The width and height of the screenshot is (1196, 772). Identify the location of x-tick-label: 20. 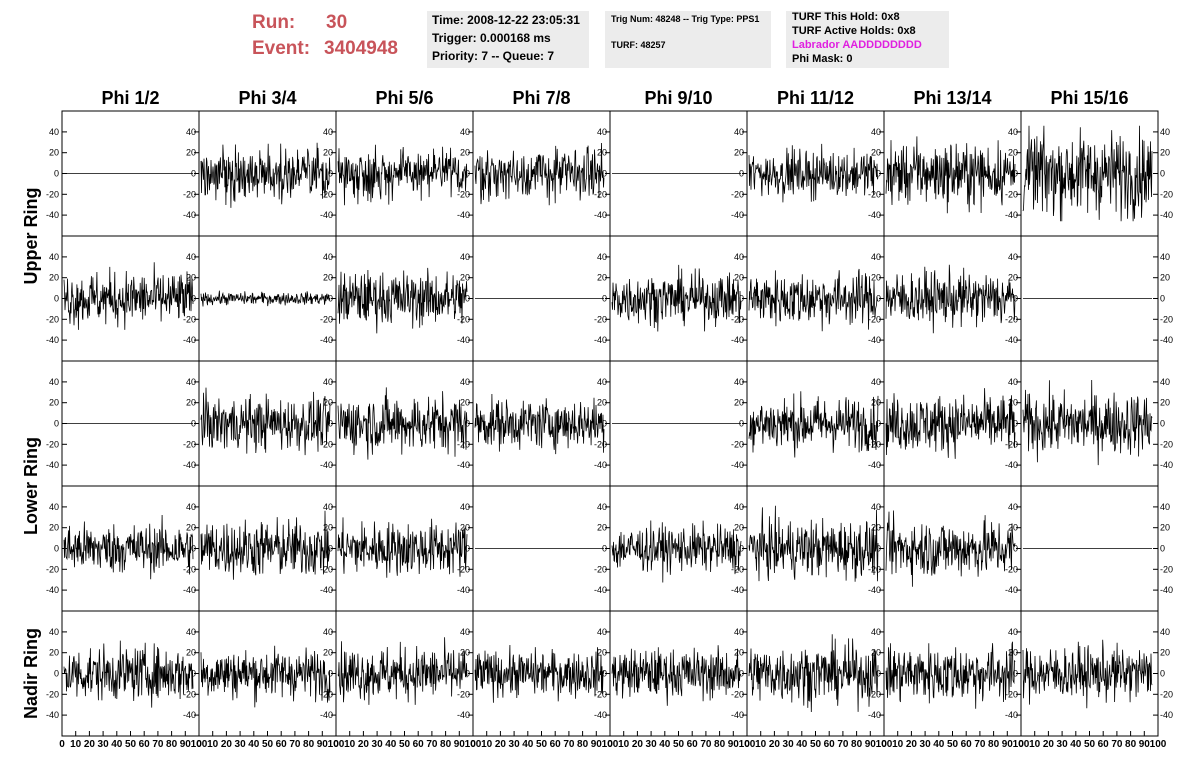
(912, 744).